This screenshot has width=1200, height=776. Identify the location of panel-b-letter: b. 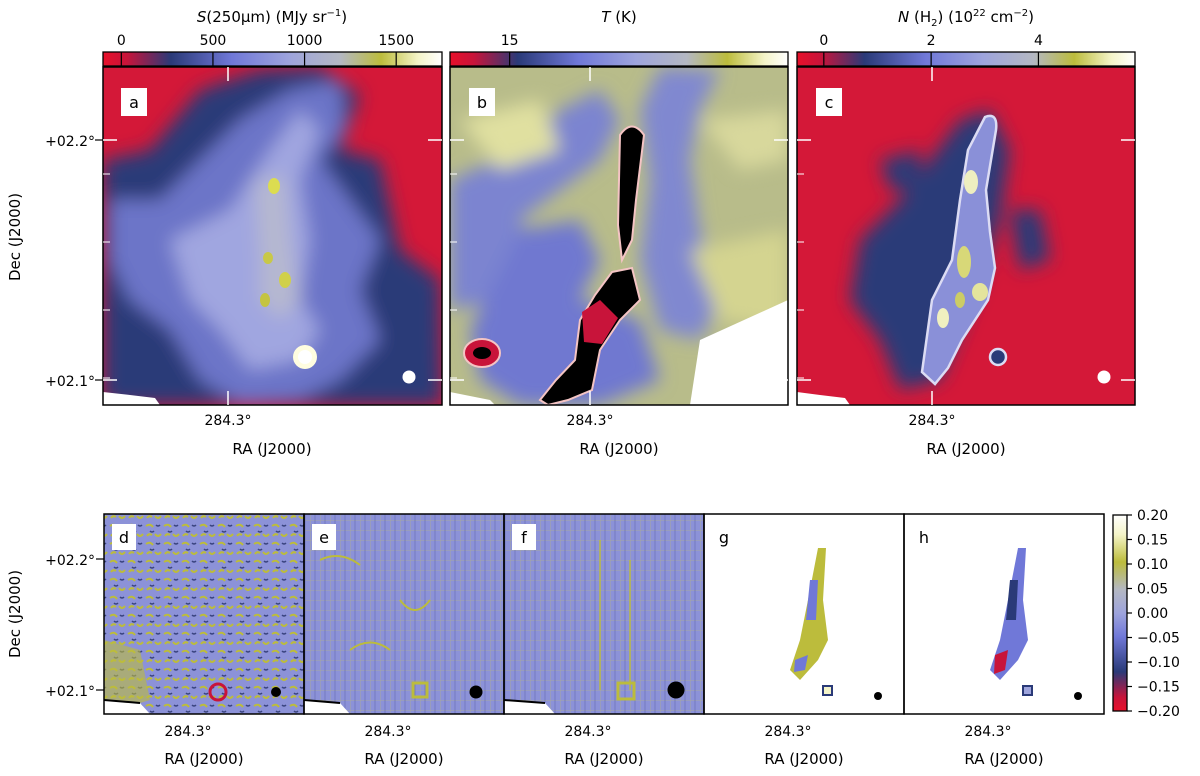
(482, 102).